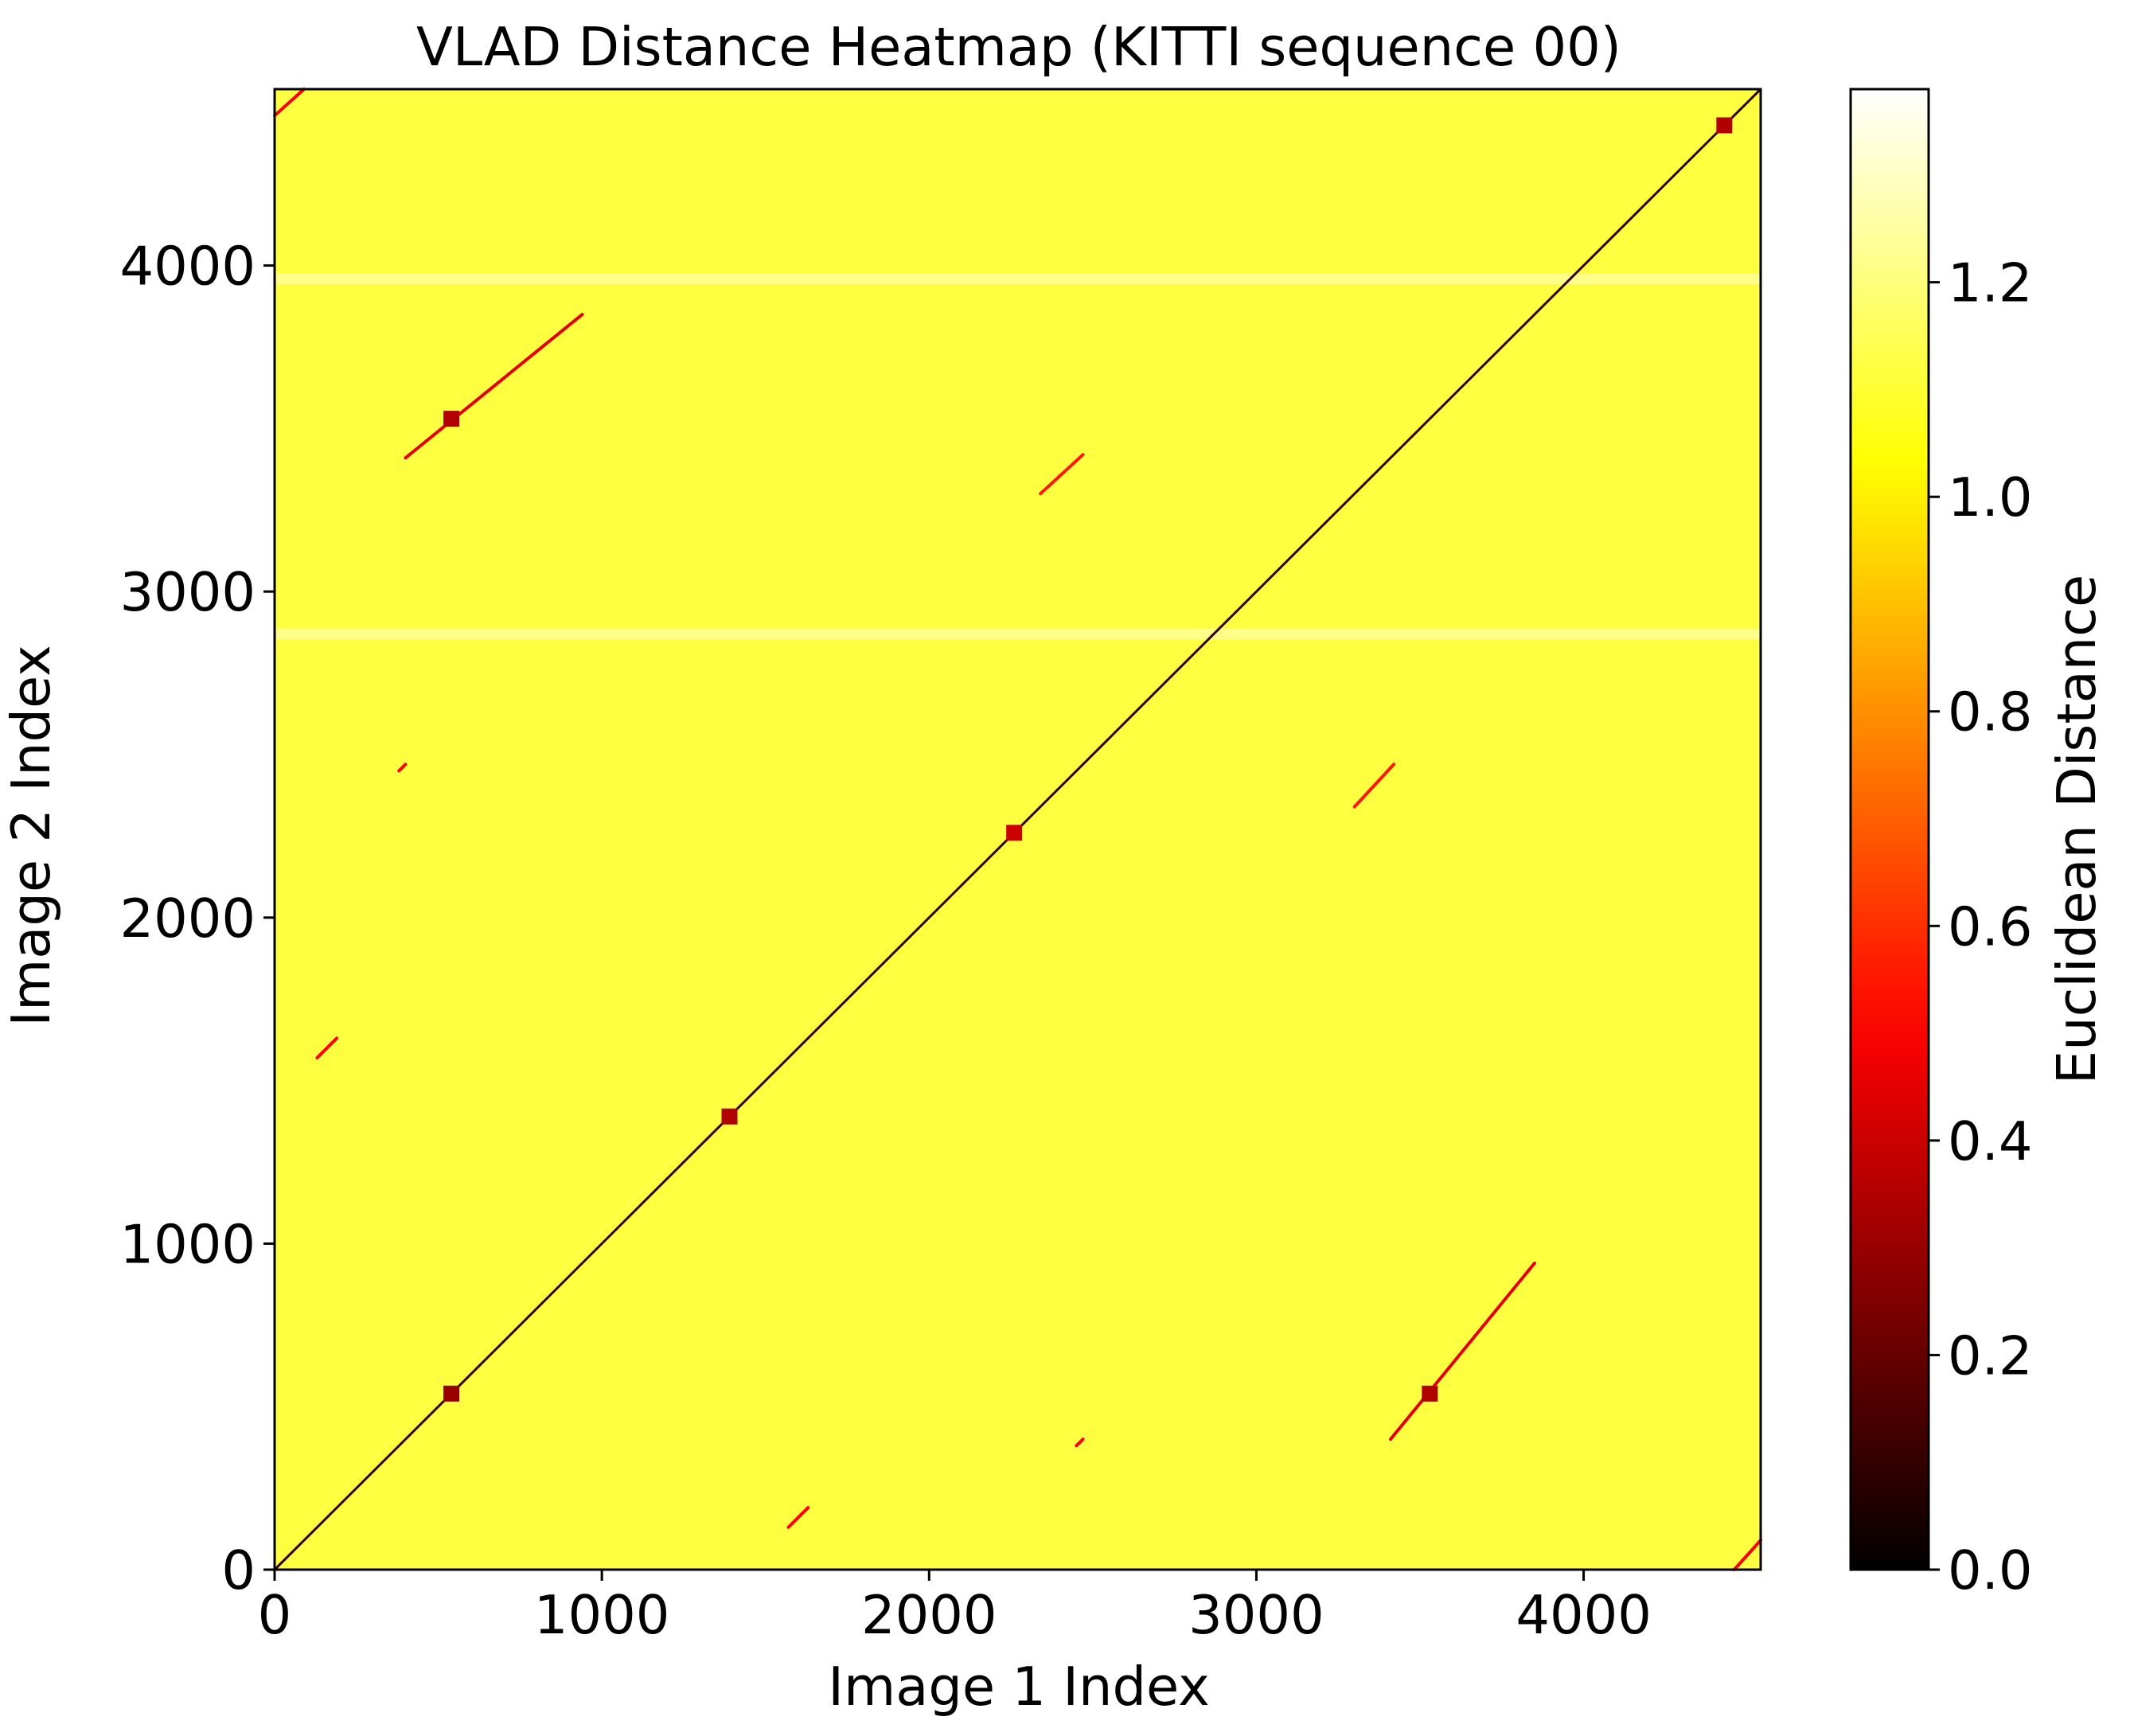 Image resolution: width=2130 pixels, height=1736 pixels. Describe the element at coordinates (1991, 1570) in the screenshot. I see `colorbar-tick-label: 0.0` at that location.